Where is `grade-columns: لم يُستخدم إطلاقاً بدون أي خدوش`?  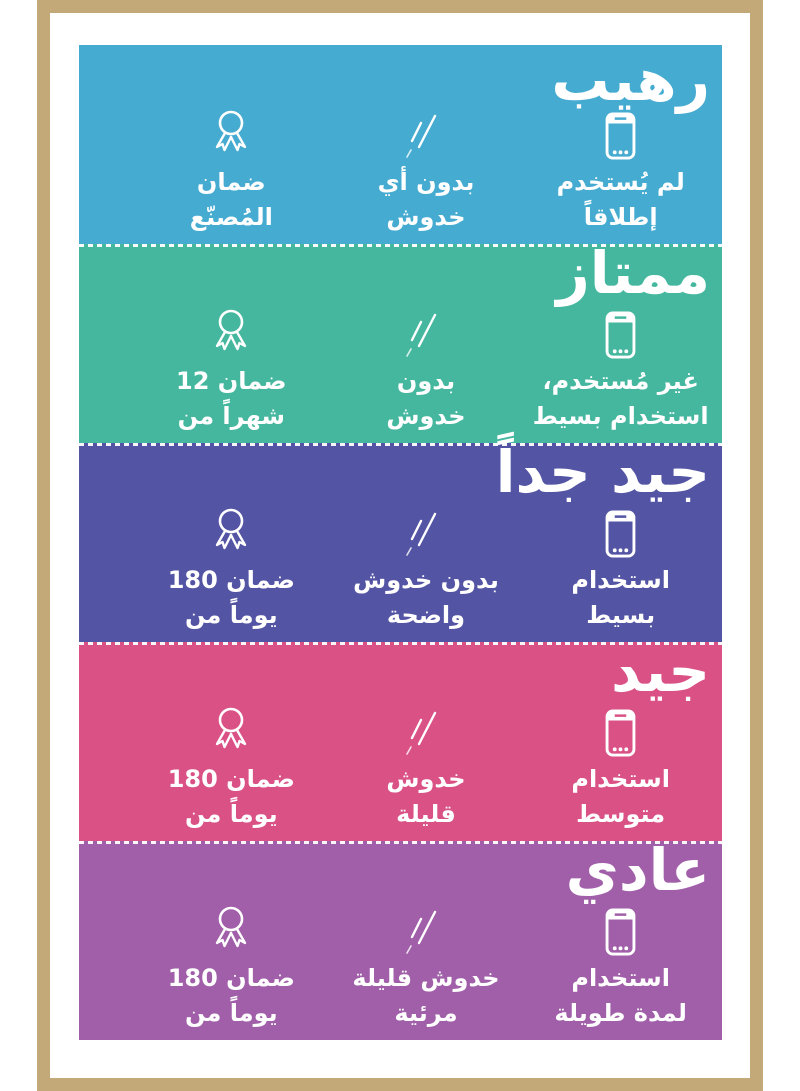 grade-columns: لم يُستخدم إطلاقاً بدون أي خدوش is located at coordinates (400, 171).